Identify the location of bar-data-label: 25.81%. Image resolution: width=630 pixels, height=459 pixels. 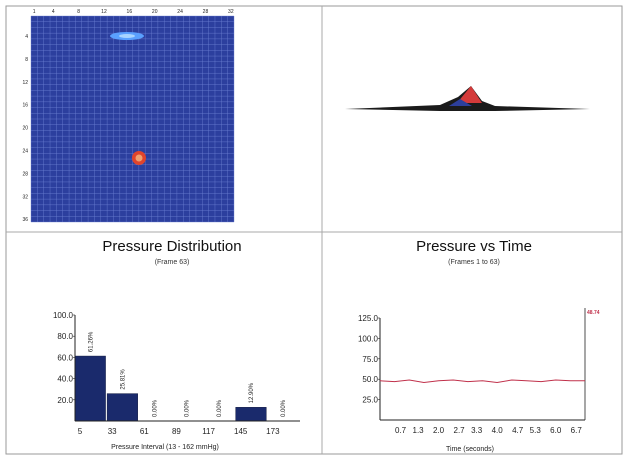
(123, 379).